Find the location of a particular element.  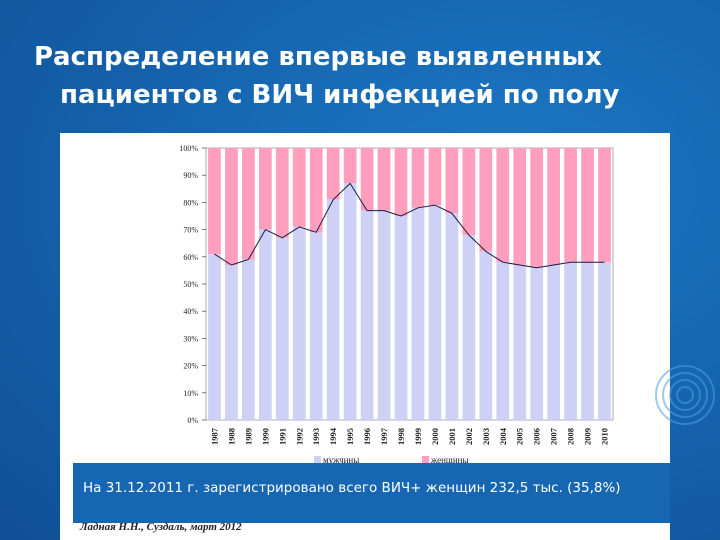

x-tick-label: 1993 is located at coordinates (316, 436).